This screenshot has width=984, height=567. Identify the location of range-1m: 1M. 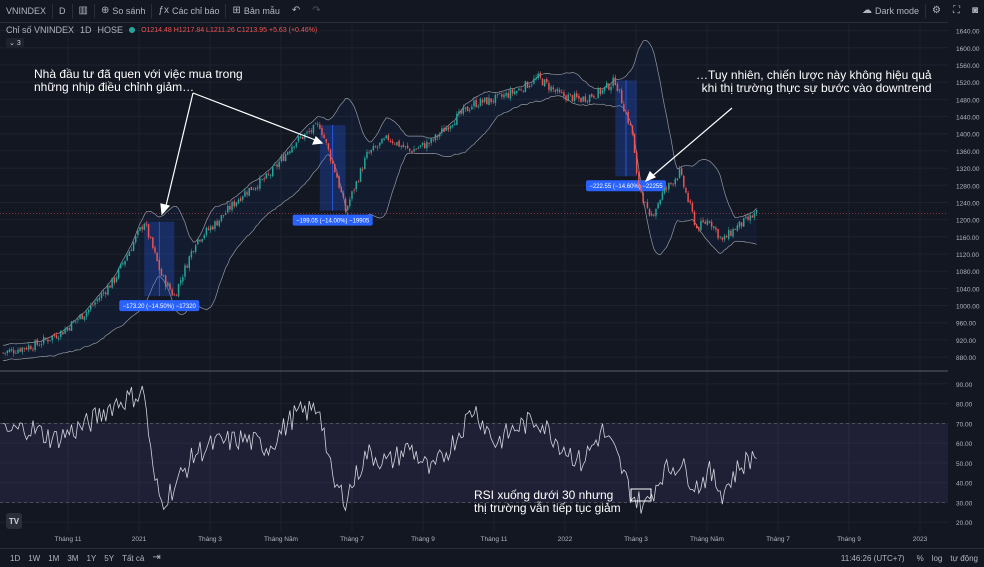
(54, 558).